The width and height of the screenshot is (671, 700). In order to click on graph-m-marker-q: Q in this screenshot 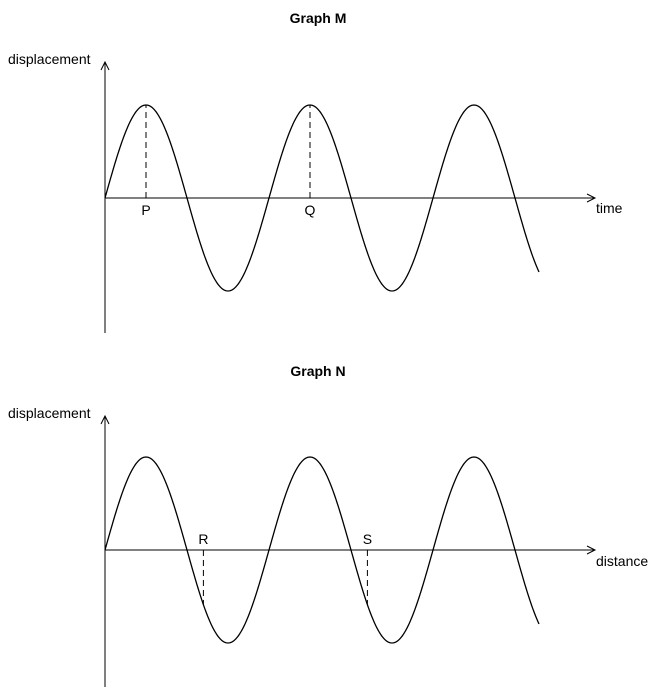, I will do `click(310, 210)`.